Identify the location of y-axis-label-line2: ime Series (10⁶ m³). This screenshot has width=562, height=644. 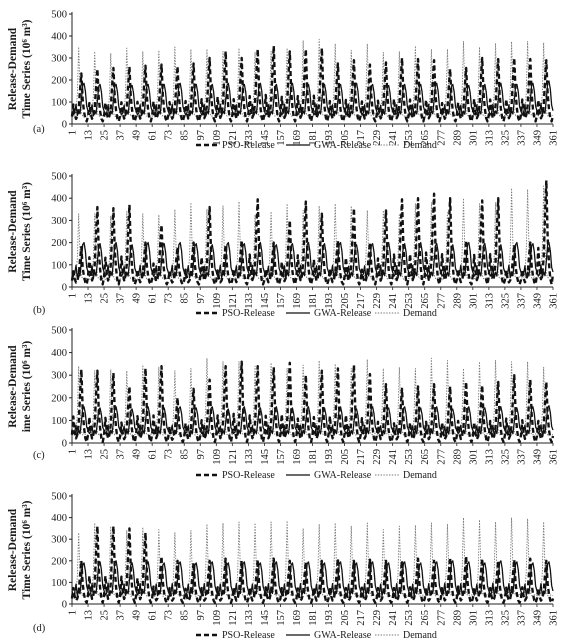
(27, 387).